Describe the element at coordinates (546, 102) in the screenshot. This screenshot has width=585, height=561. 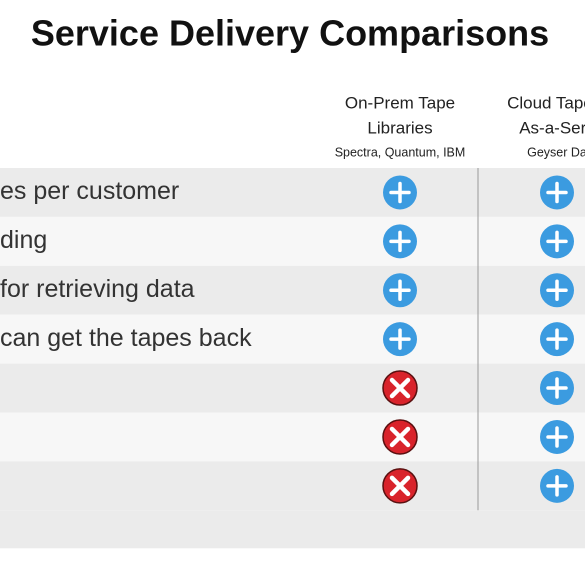
I see `column-title: Cloud Tape L` at that location.